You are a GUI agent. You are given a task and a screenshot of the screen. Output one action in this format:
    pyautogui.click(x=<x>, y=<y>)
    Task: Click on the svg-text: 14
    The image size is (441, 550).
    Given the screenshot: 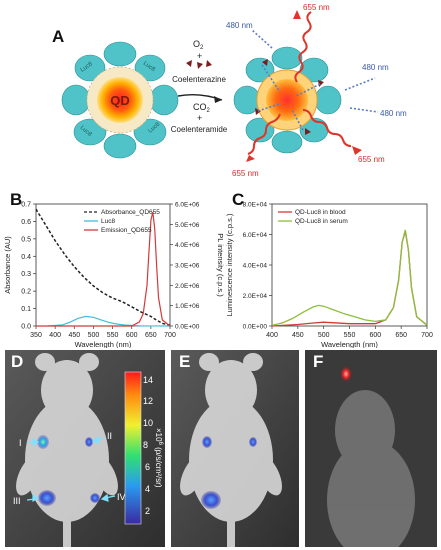 What is the action you would take?
    pyautogui.click(x=148, y=380)
    